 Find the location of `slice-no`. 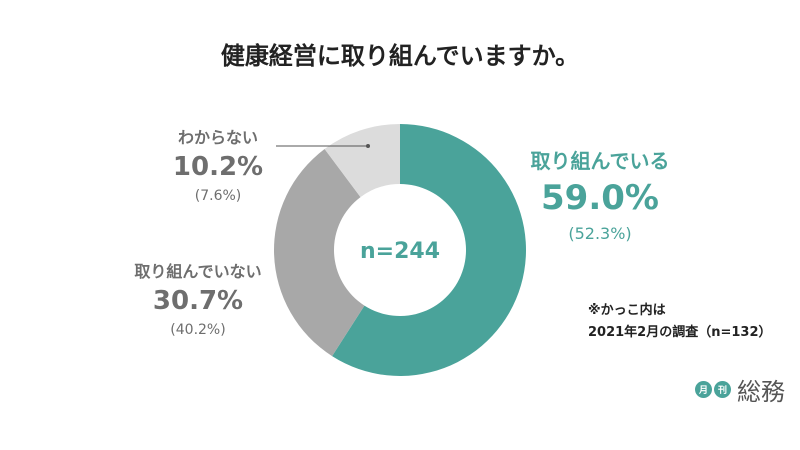

slice-no is located at coordinates (319, 253).